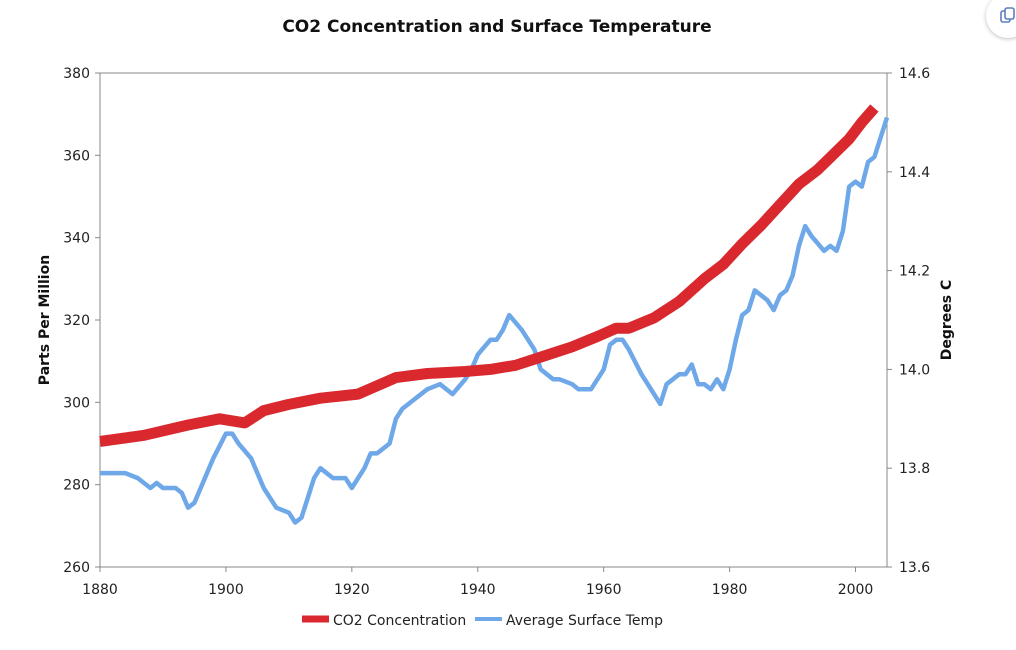 This screenshot has height=650, width=1016. I want to click on copy-icon, so click(1007, 15).